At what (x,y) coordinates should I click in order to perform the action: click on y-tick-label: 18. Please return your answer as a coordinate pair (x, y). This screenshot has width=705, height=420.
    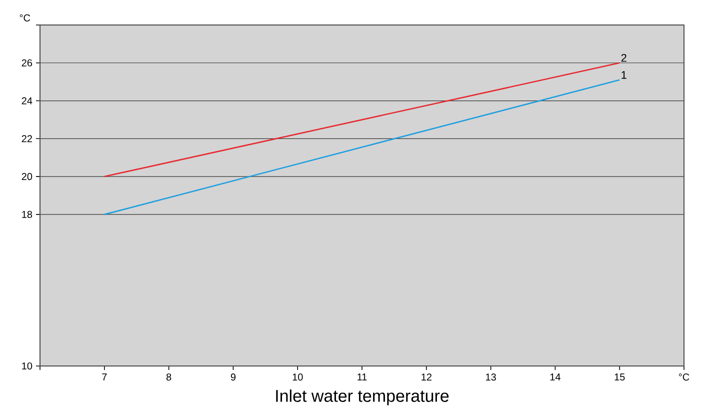
    Looking at the image, I should click on (27, 214).